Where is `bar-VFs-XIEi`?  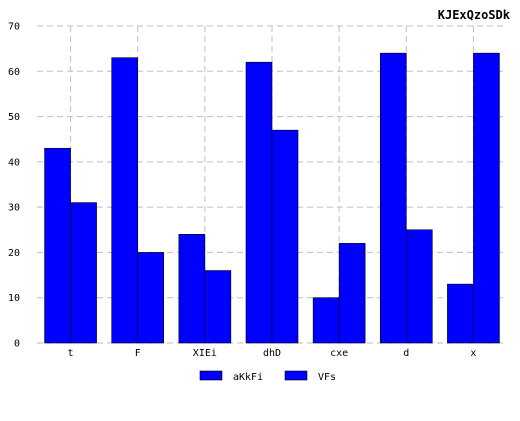 bar-VFs-XIEi is located at coordinates (218, 307).